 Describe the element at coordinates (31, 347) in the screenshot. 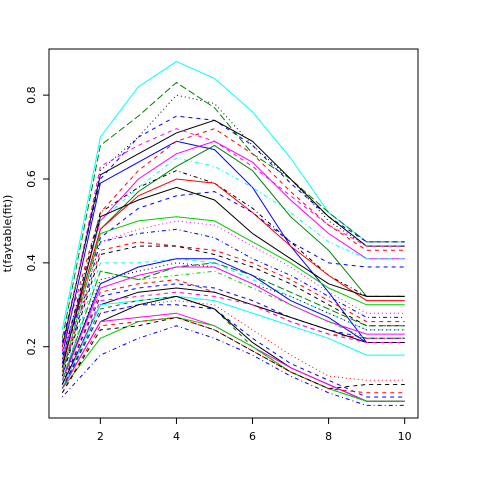

I see `y-tick-label: 0.2` at that location.